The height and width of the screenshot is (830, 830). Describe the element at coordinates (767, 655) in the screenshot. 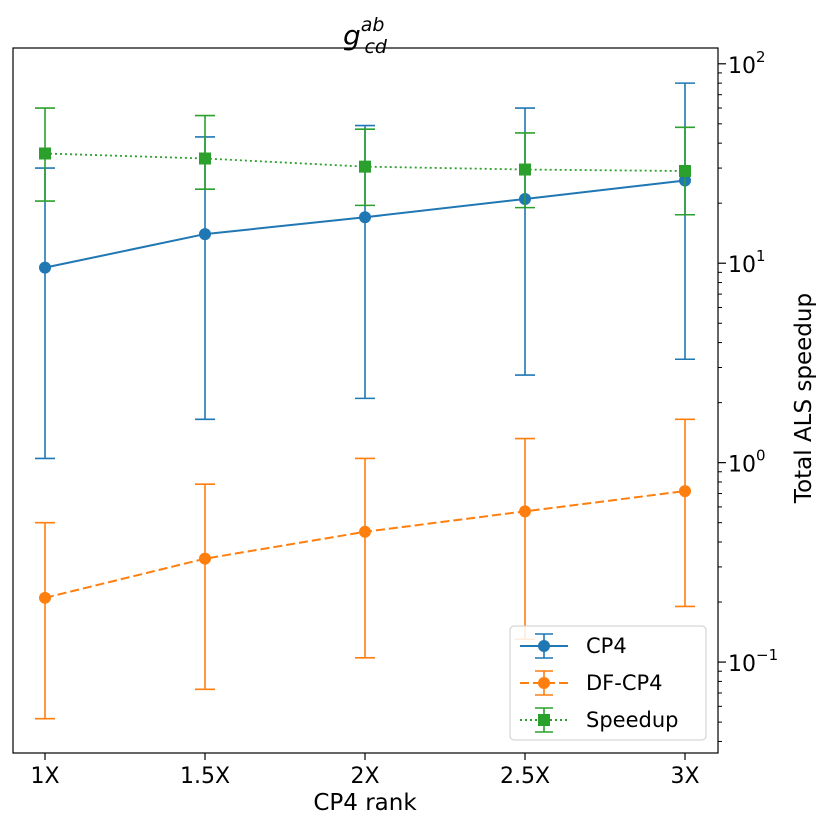

I see `y-tick-exponent: −1` at that location.